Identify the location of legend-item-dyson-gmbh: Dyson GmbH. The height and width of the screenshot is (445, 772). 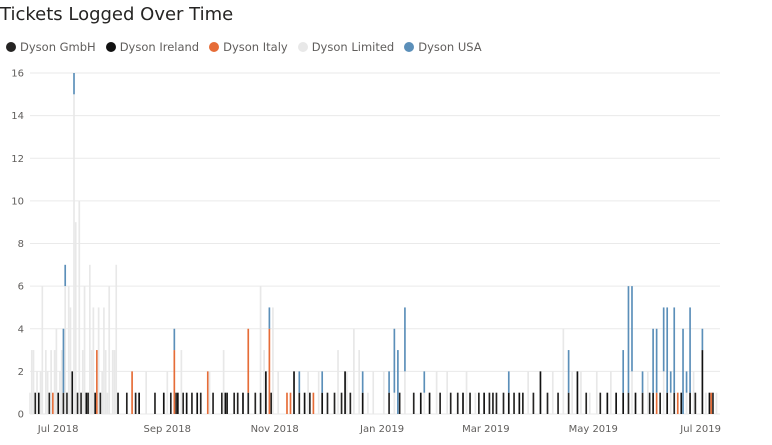
(51, 47).